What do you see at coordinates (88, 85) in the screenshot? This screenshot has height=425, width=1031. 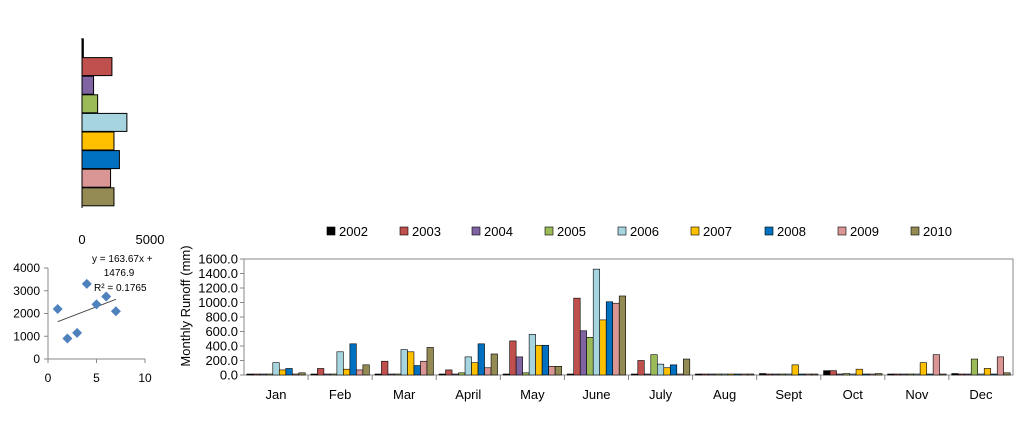 I see `hbar-2004` at bounding box center [88, 85].